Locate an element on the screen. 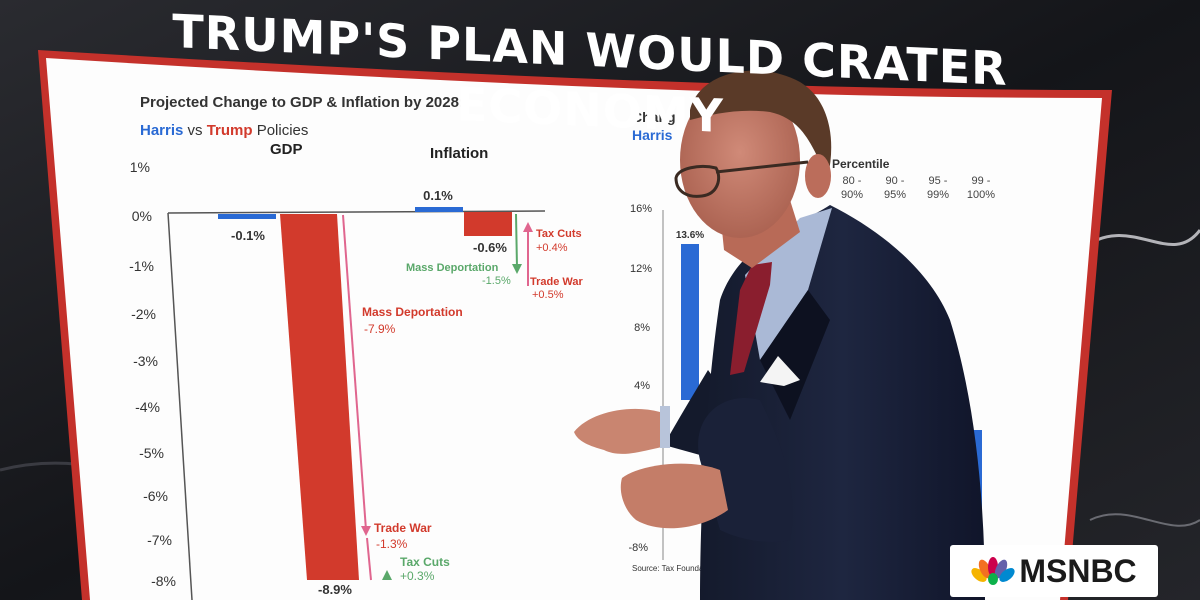 Image resolution: width=1200 pixels, height=600 pixels. mass-deportation-gdp-value: -7.9% is located at coordinates (380, 329).